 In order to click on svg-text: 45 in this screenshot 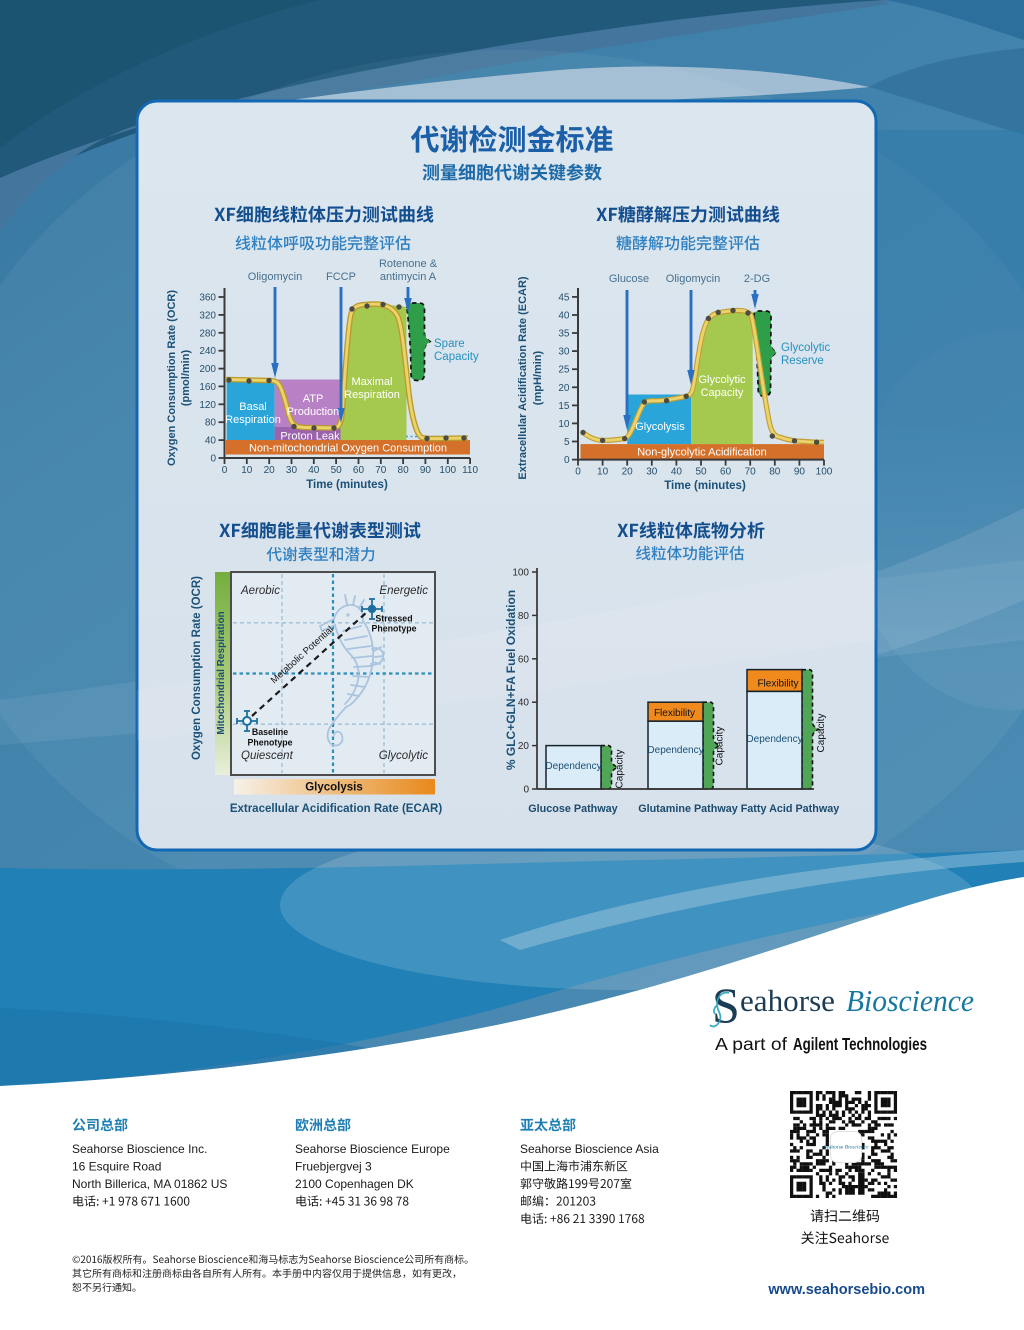, I will do `click(564, 297)`.